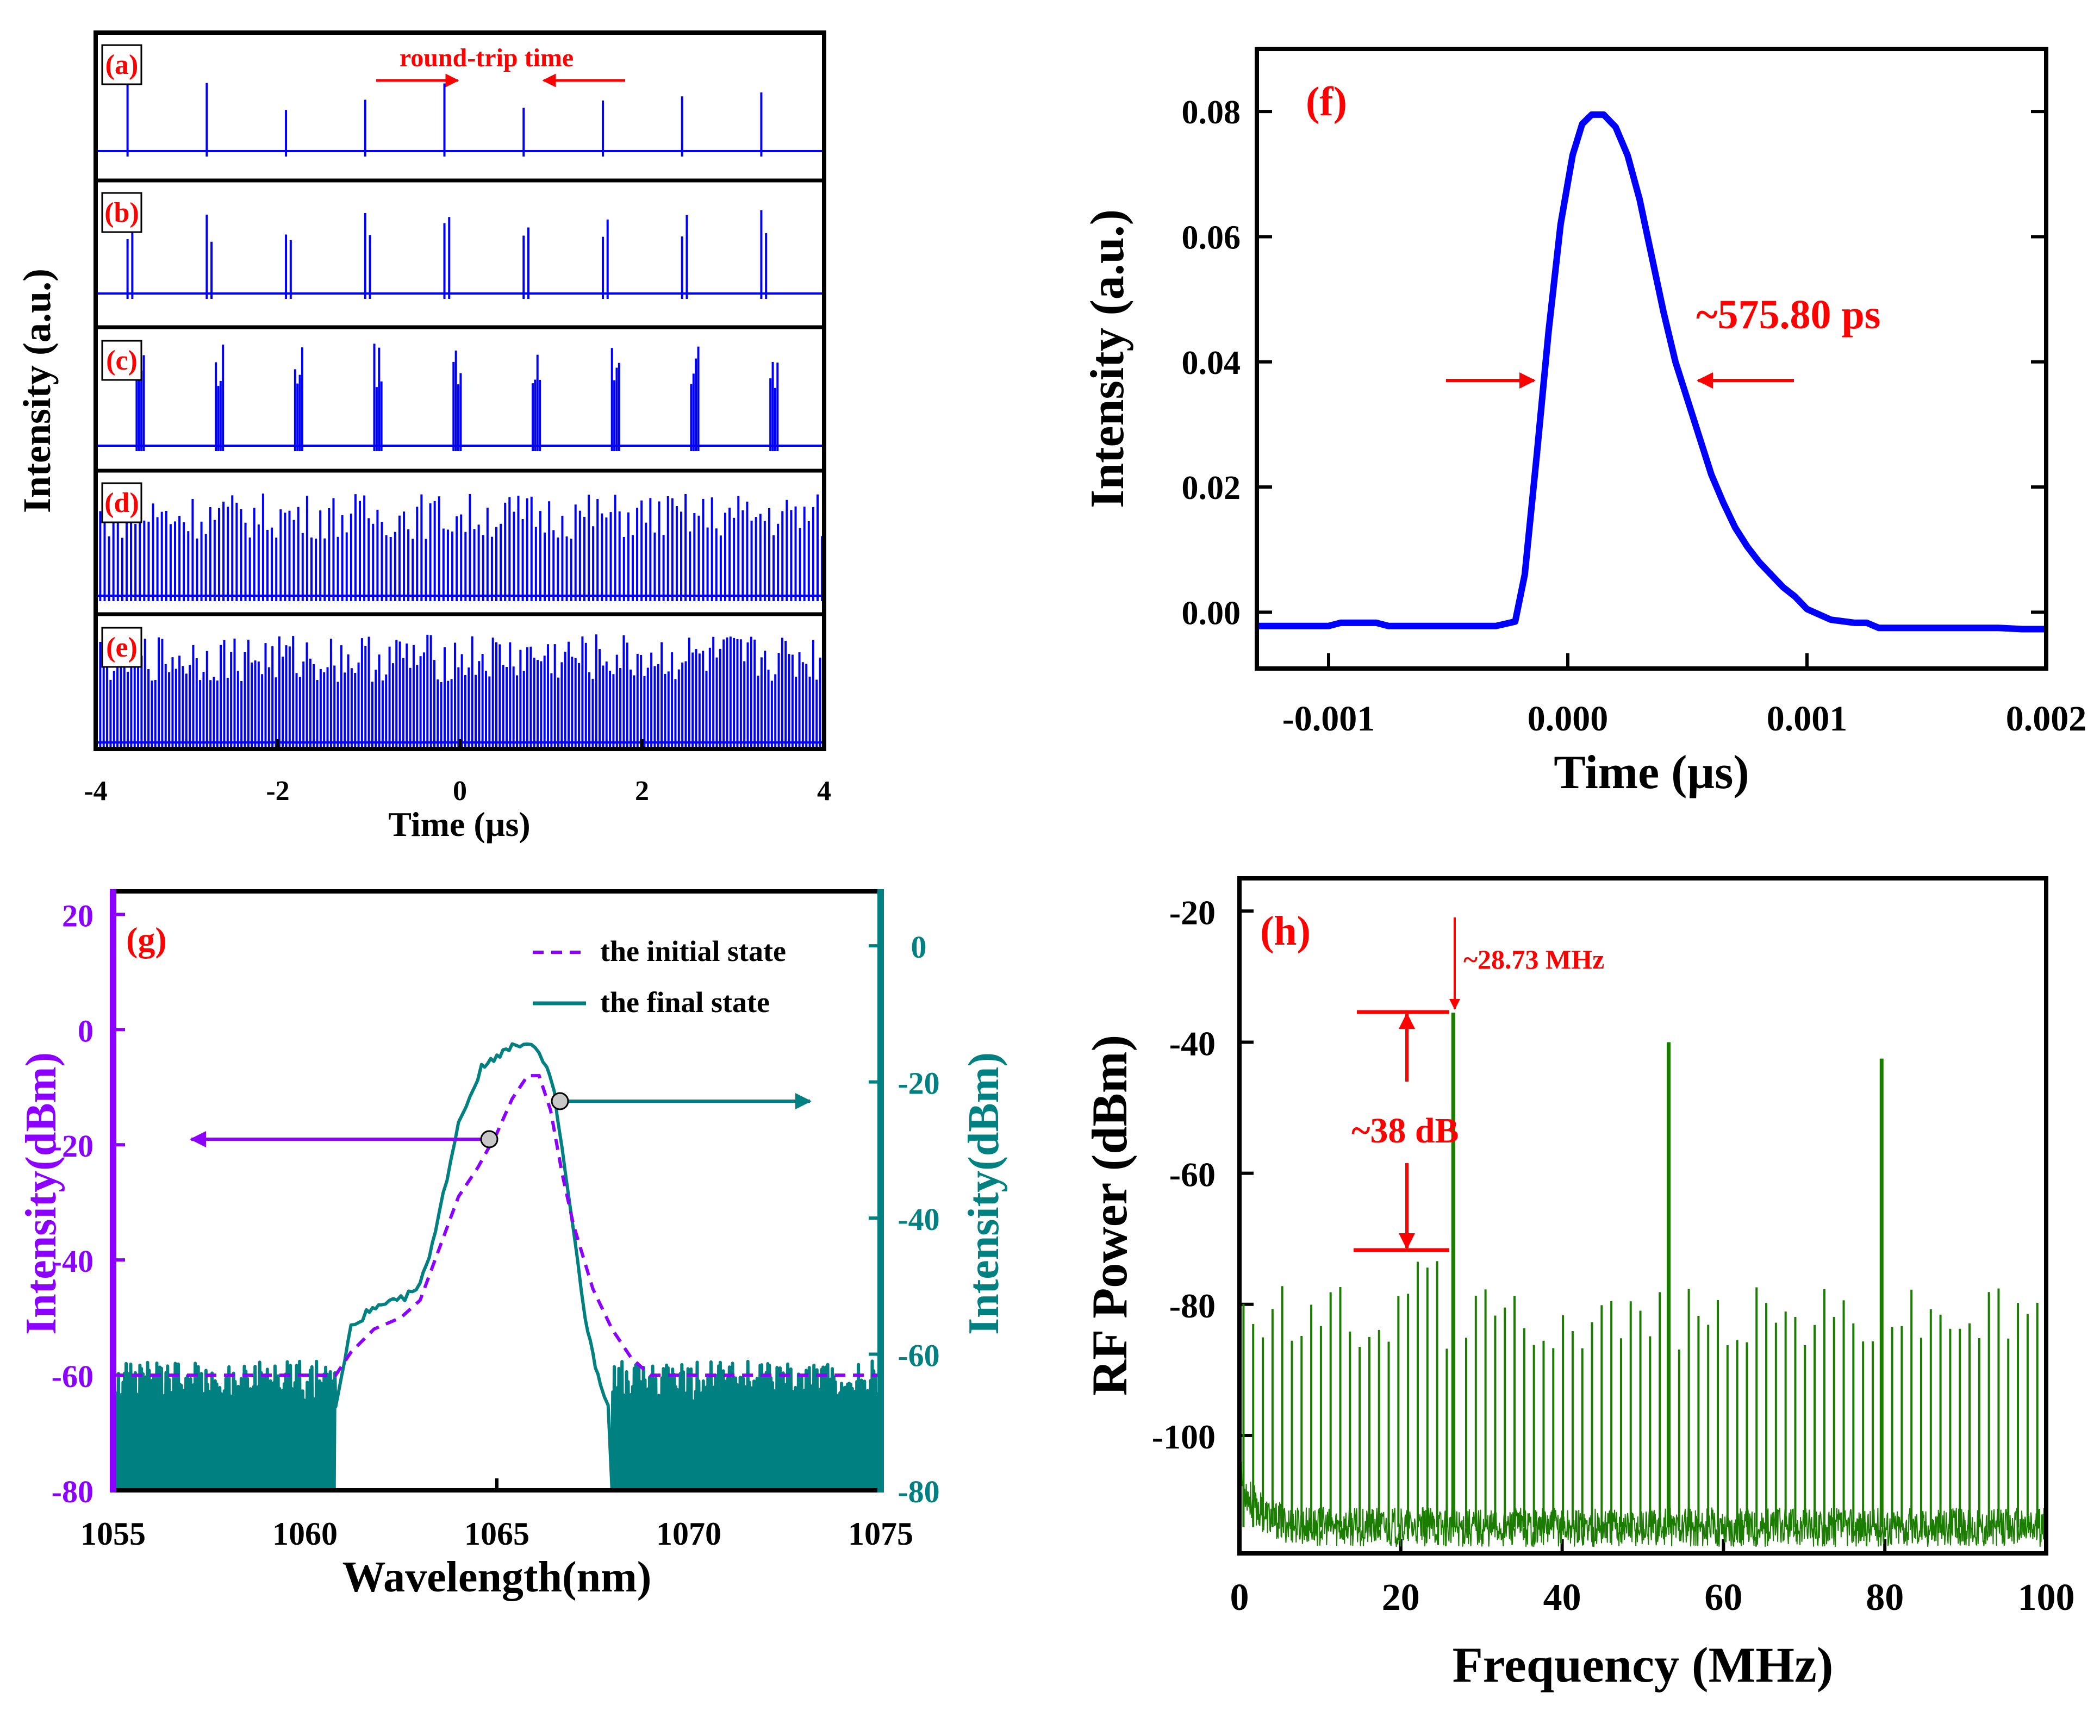  Describe the element at coordinates (497, 1577) in the screenshot. I see `x-axis-label-g: Wavelength(nm)` at that location.